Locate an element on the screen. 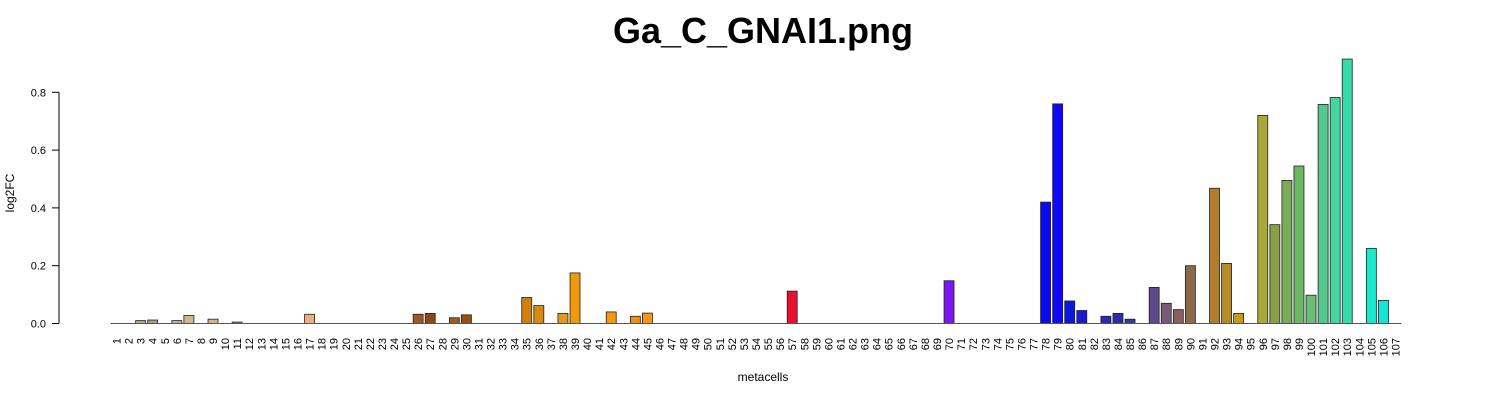  x-tick-label: 82 is located at coordinates (1095, 344).